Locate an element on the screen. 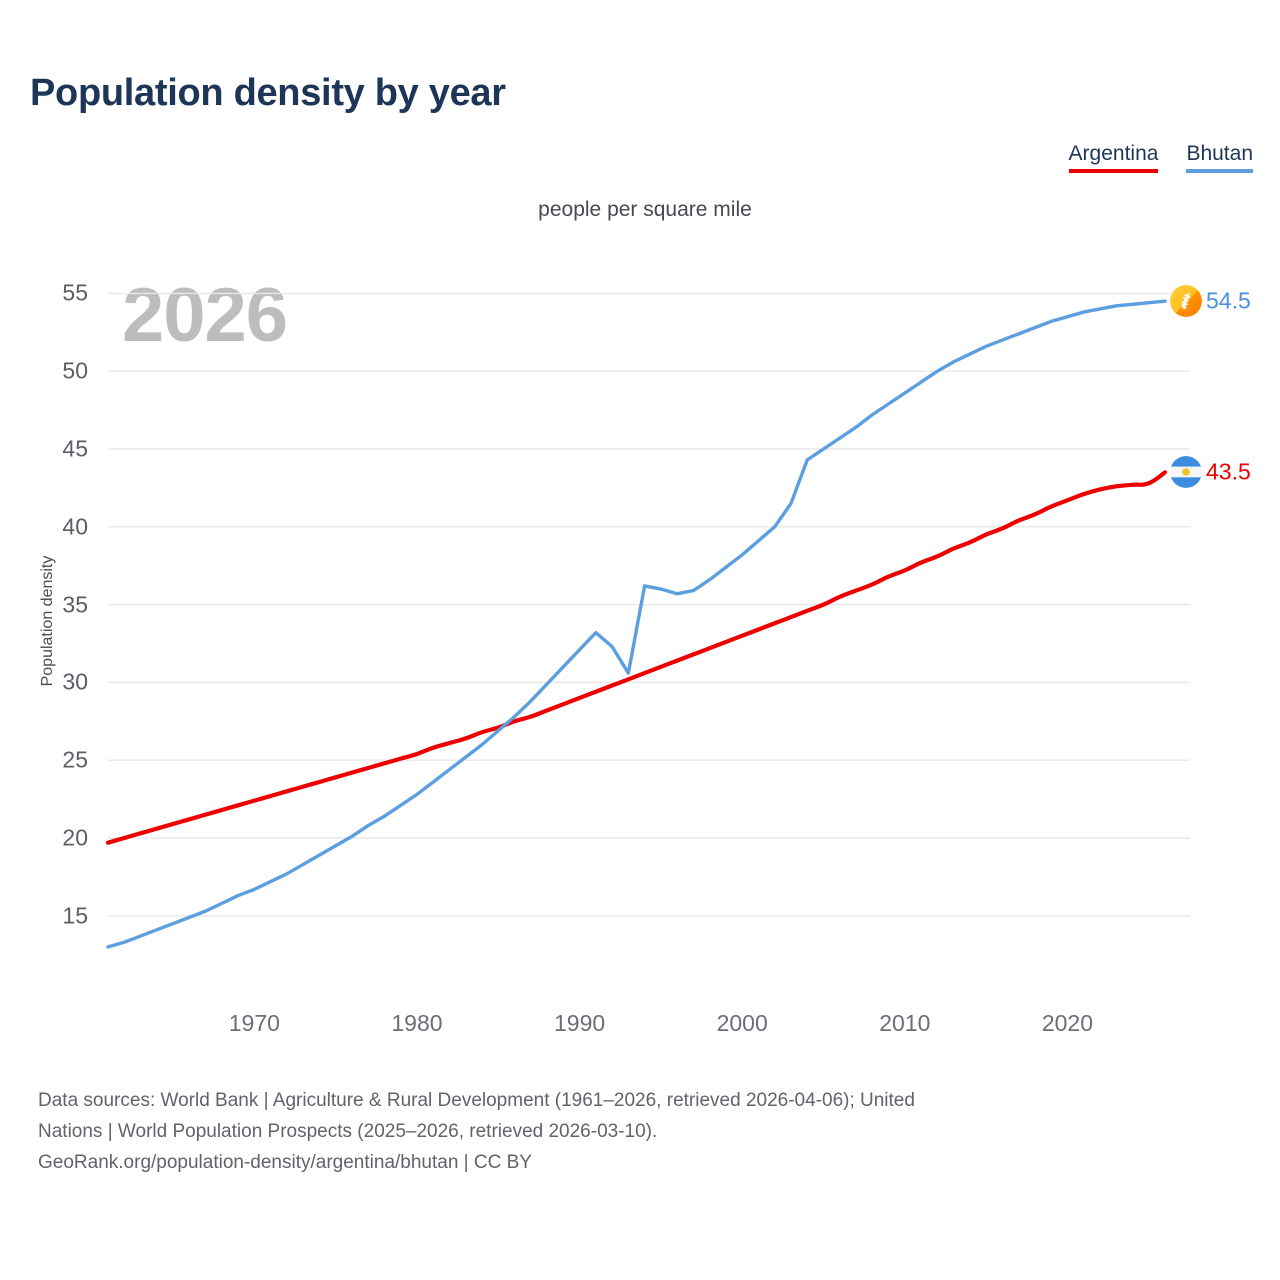 This screenshot has width=1280, height=1280. y-axis-tick-30: 30 is located at coordinates (75, 681).